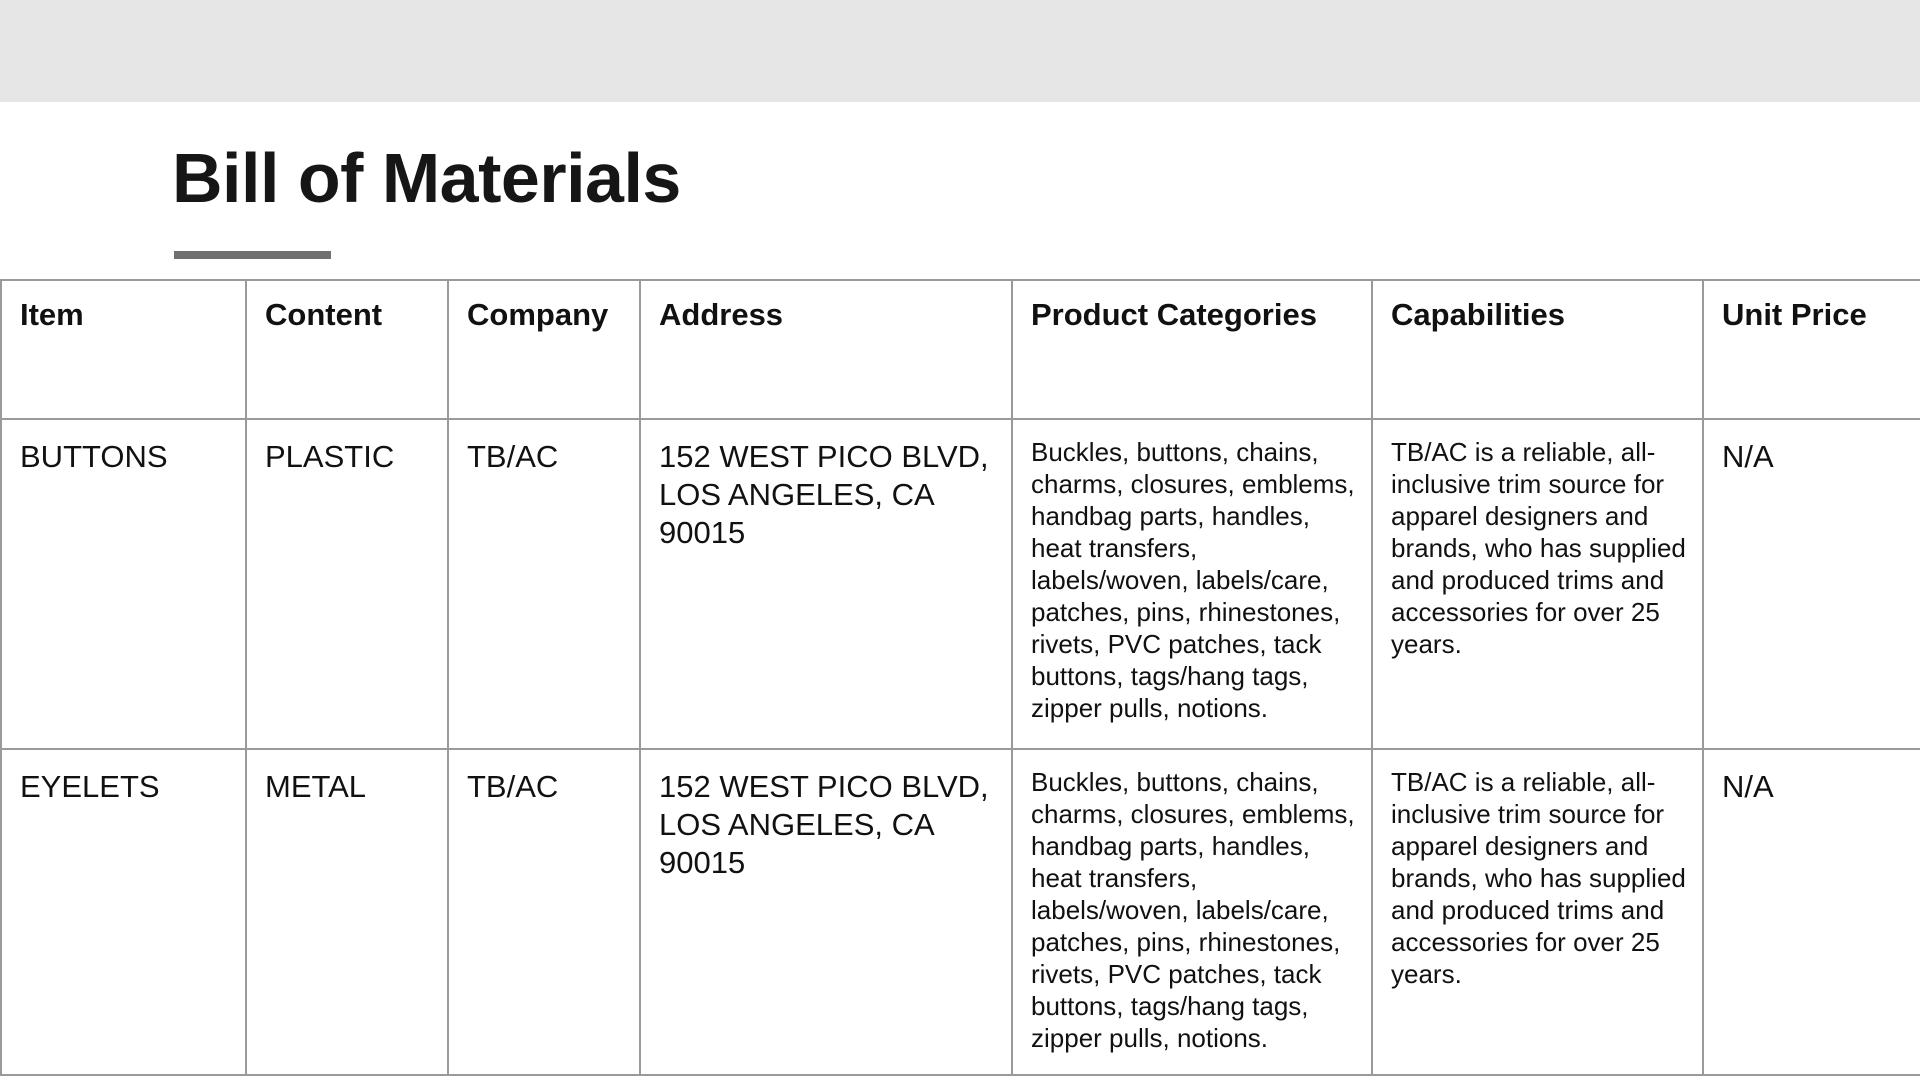 The width and height of the screenshot is (1920, 1080). I want to click on top-bar, so click(960, 51).